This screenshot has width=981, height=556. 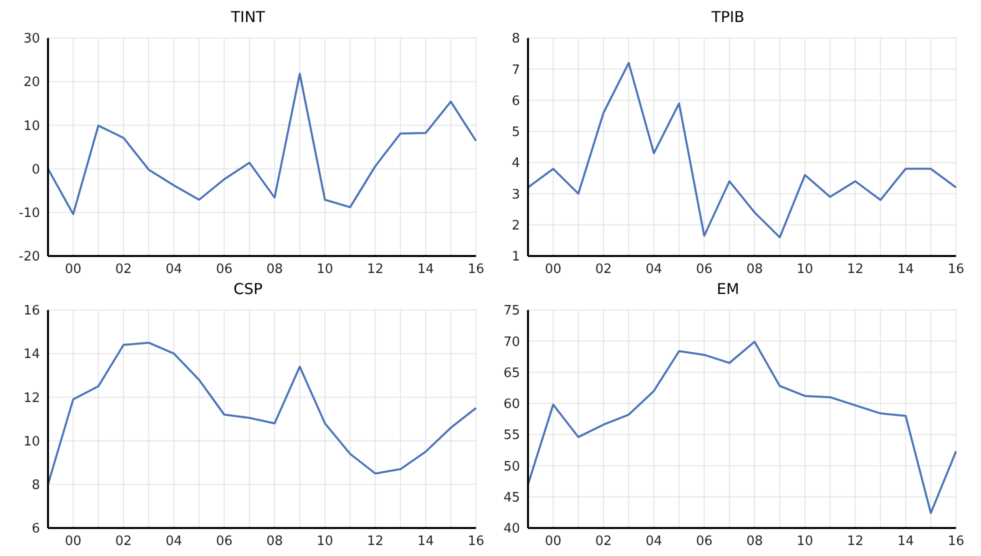 What do you see at coordinates (31, 39) in the screenshot?
I see `y-tick-label: 30` at bounding box center [31, 39].